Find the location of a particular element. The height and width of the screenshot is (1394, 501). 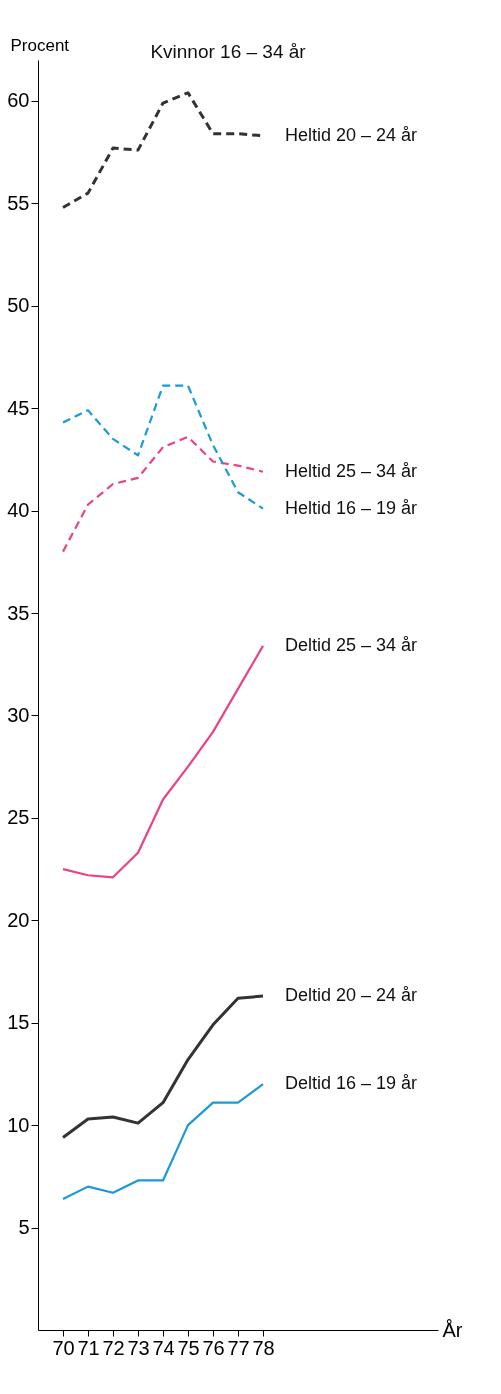

x-tick-label: 77 is located at coordinates (238, 1347).